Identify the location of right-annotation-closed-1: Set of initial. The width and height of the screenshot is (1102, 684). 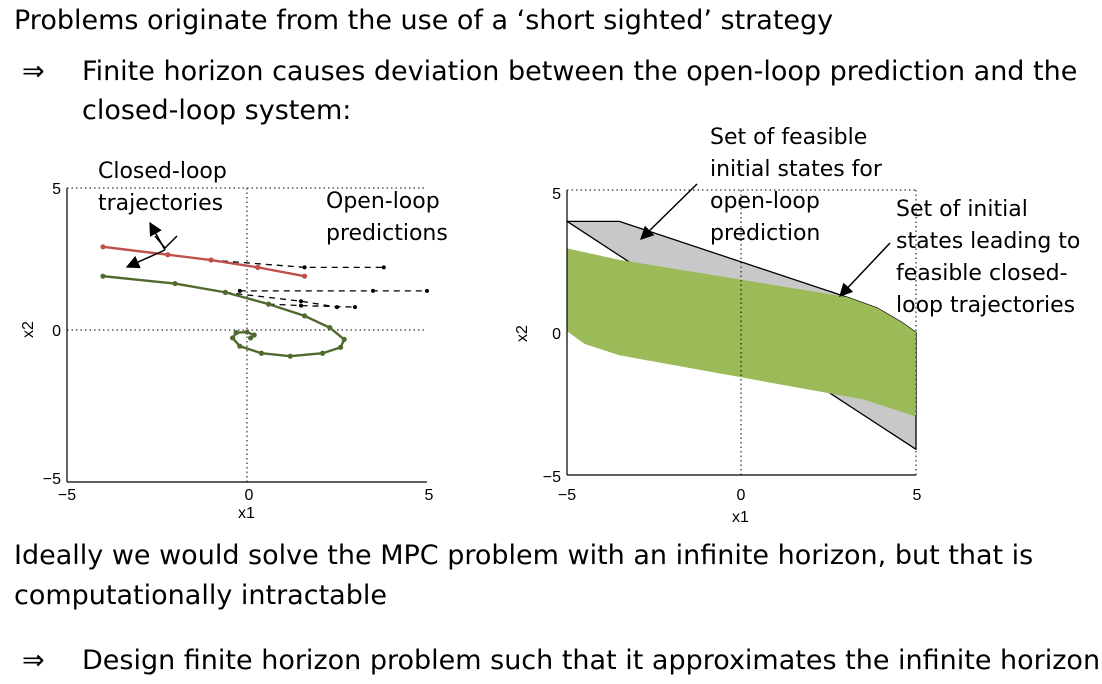
(962, 209).